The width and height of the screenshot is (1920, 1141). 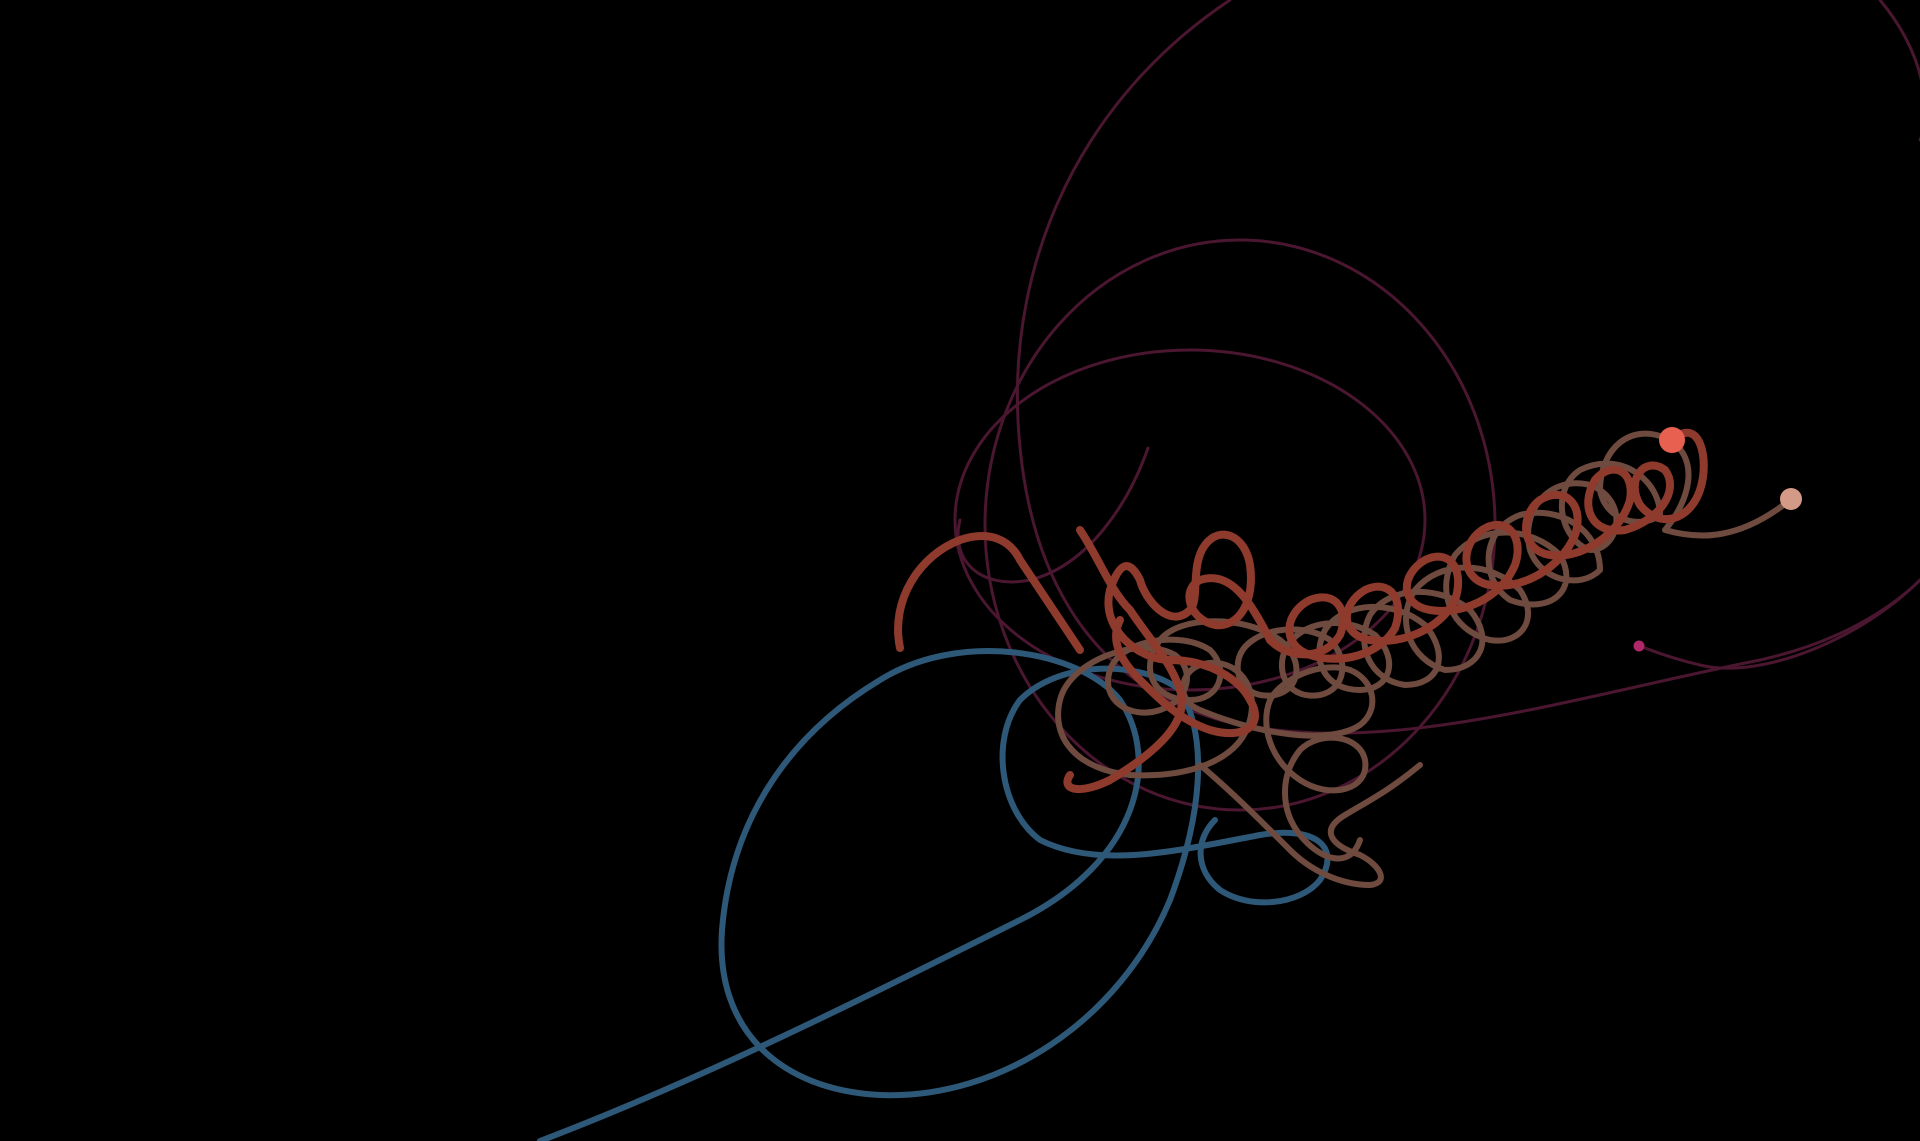 I want to click on tan-brown-trail-loops, so click(x=1215, y=749).